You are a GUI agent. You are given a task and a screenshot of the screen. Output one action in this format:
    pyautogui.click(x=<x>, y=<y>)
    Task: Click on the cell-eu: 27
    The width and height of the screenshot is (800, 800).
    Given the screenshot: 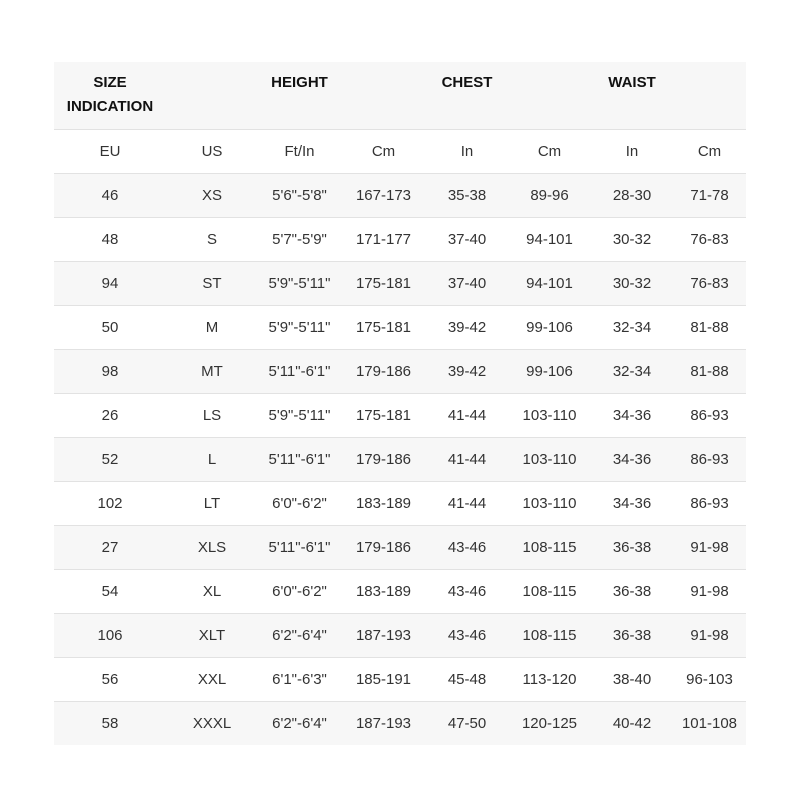 What is the action you would take?
    pyautogui.click(x=110, y=547)
    